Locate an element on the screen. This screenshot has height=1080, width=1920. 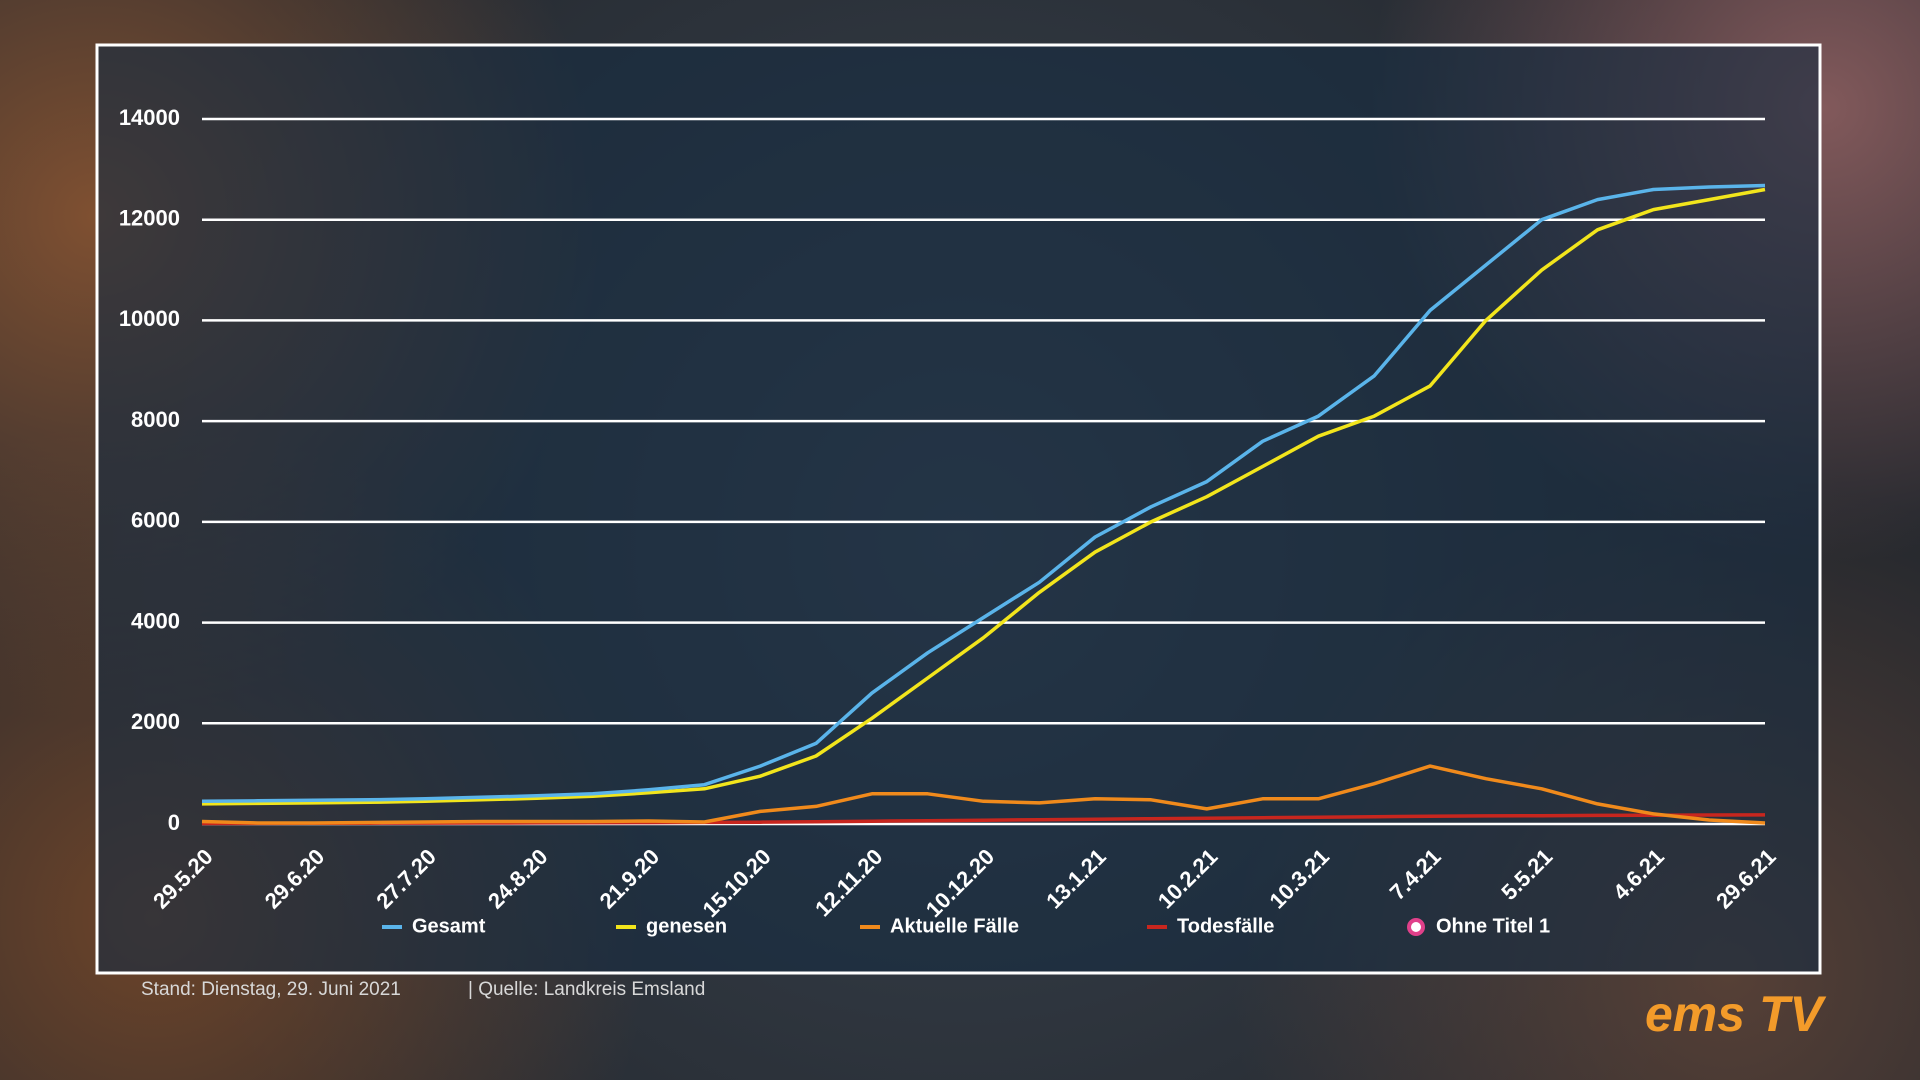
y-tick-label: 10000 is located at coordinates (149, 318).